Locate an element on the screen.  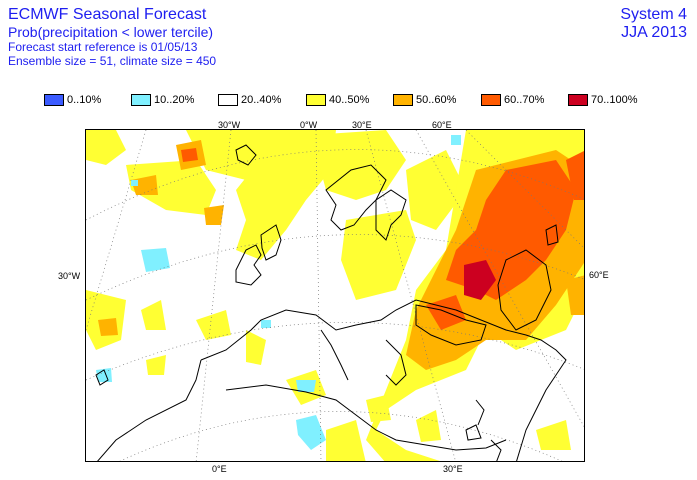
legend-item: 50..60% is located at coordinates (424, 100).